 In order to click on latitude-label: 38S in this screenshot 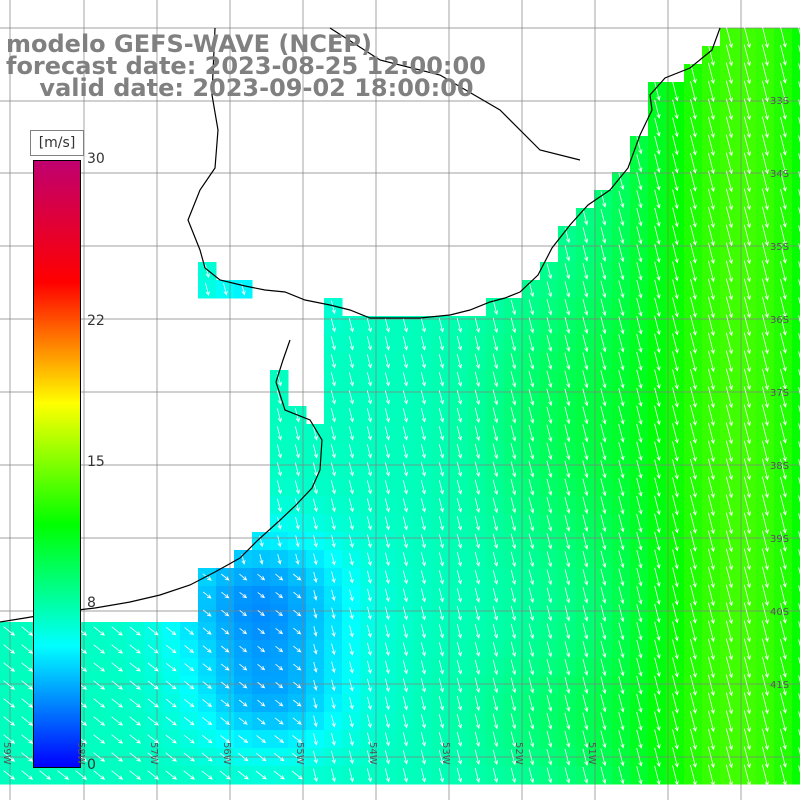, I will do `click(780, 466)`.